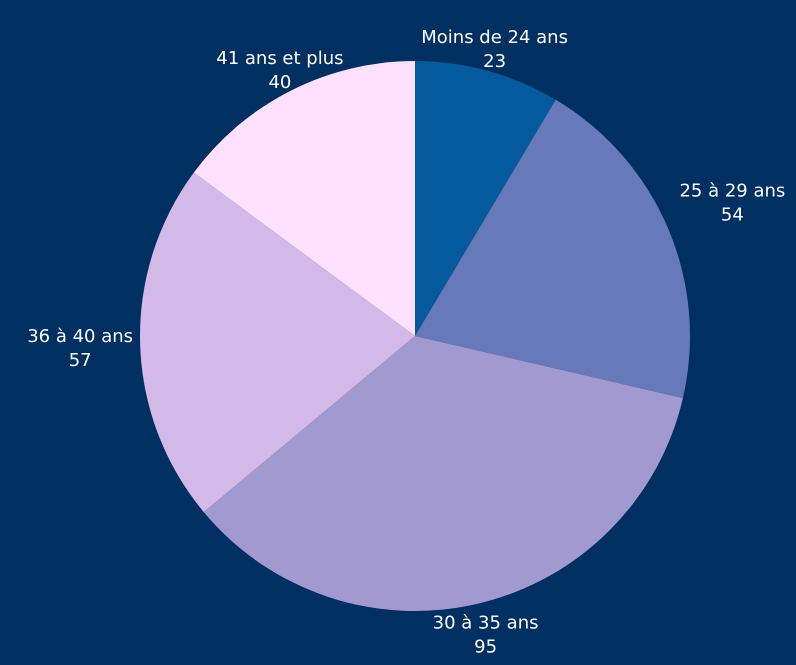 Image resolution: width=796 pixels, height=665 pixels. Describe the element at coordinates (486, 623) in the screenshot. I see `slice-category-label: 30 à 35 ans` at that location.